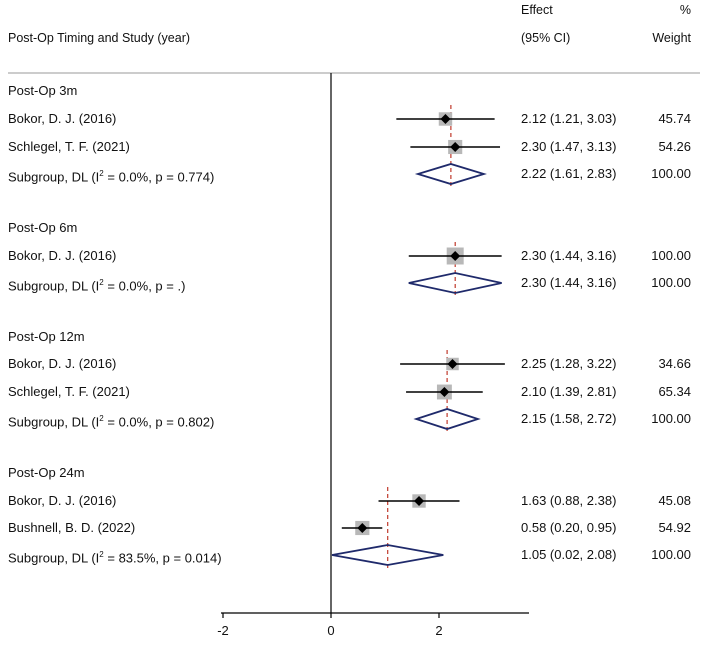 The width and height of the screenshot is (709, 672). What do you see at coordinates (671, 38) in the screenshot?
I see `weight-header-line2: Weight` at bounding box center [671, 38].